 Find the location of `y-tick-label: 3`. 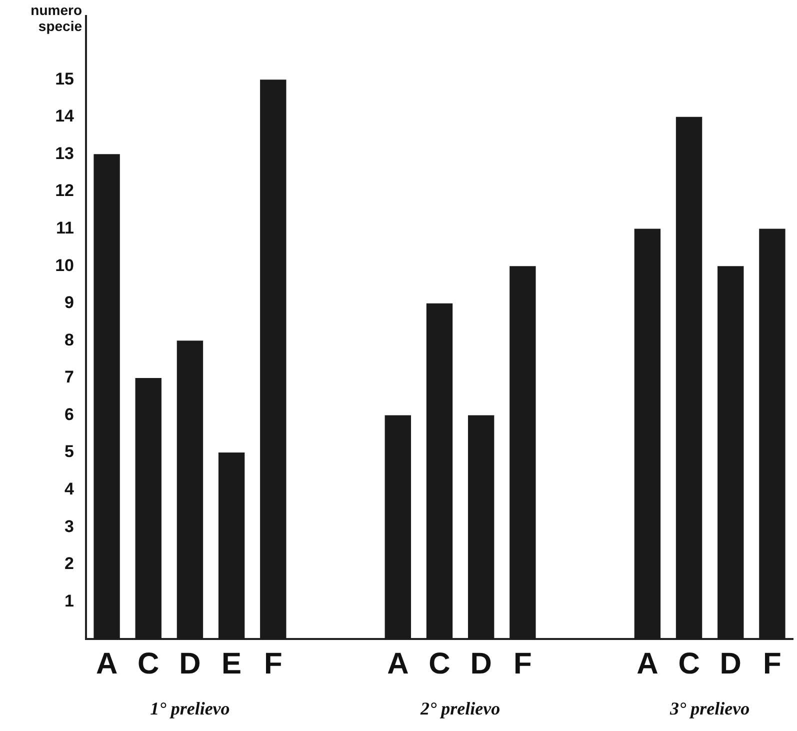

y-tick-label: 3 is located at coordinates (69, 526).